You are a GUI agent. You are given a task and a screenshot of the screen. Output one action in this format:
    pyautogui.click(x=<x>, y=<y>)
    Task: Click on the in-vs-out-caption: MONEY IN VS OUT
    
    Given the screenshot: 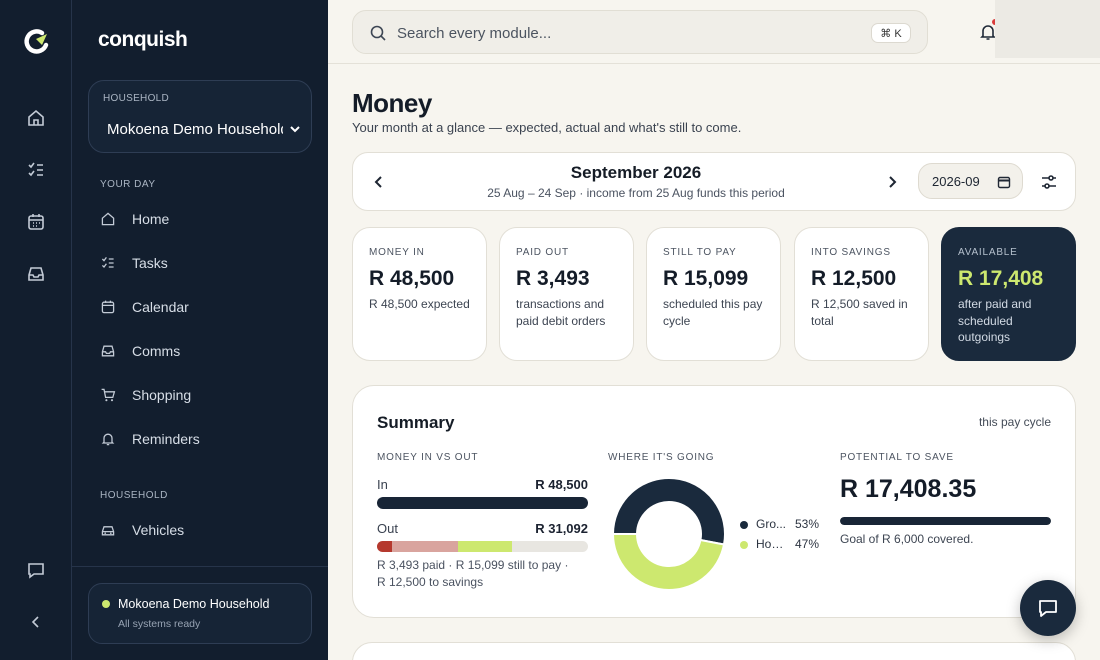 What is the action you would take?
    pyautogui.click(x=428, y=457)
    